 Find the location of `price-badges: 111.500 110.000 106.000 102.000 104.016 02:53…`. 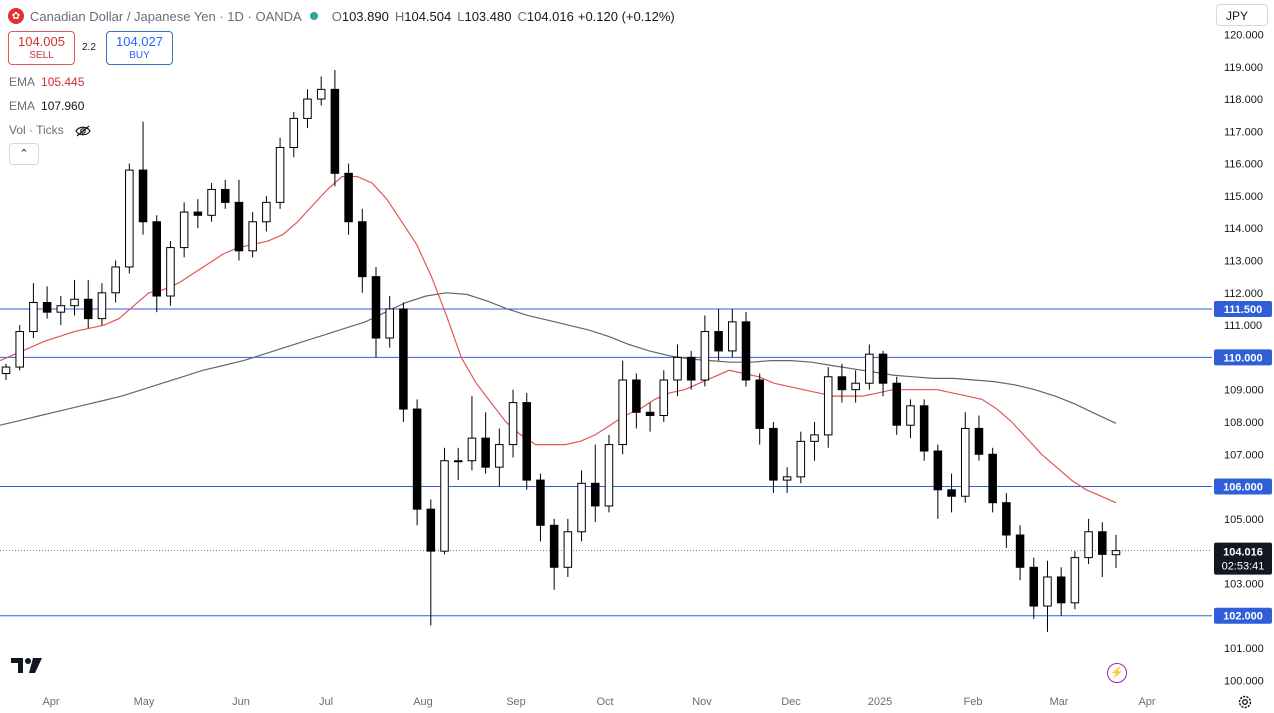

price-badges: 111.500 110.000 106.000 102.000 104.016 02:53… is located at coordinates (1243, 462).